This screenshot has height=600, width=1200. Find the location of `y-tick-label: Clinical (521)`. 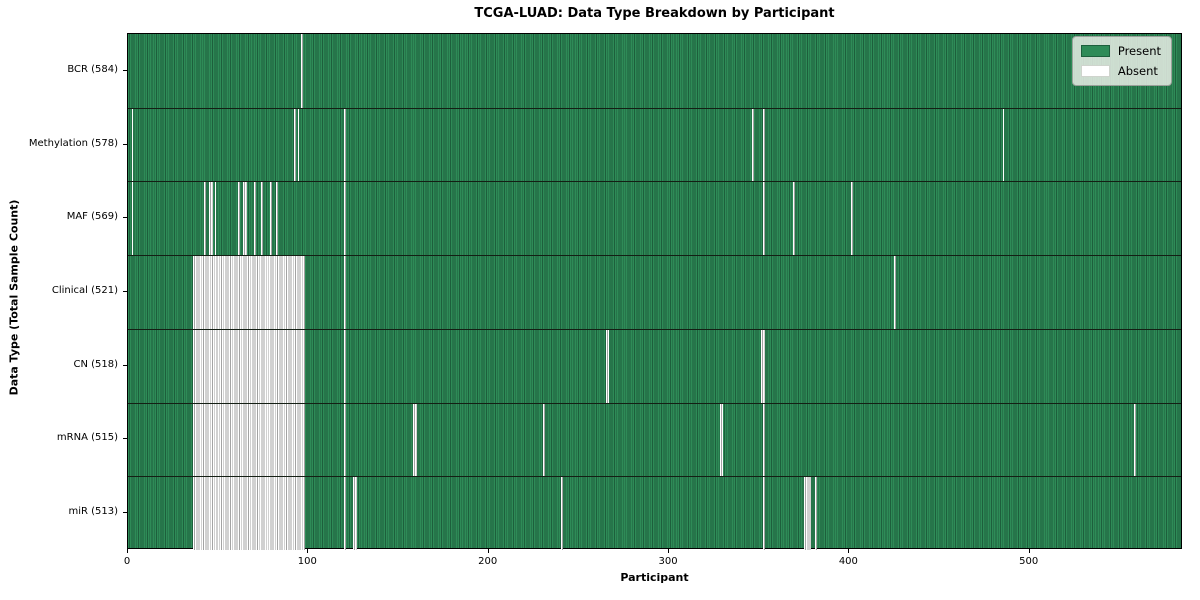

y-tick-label: Clinical (521) is located at coordinates (84, 290).